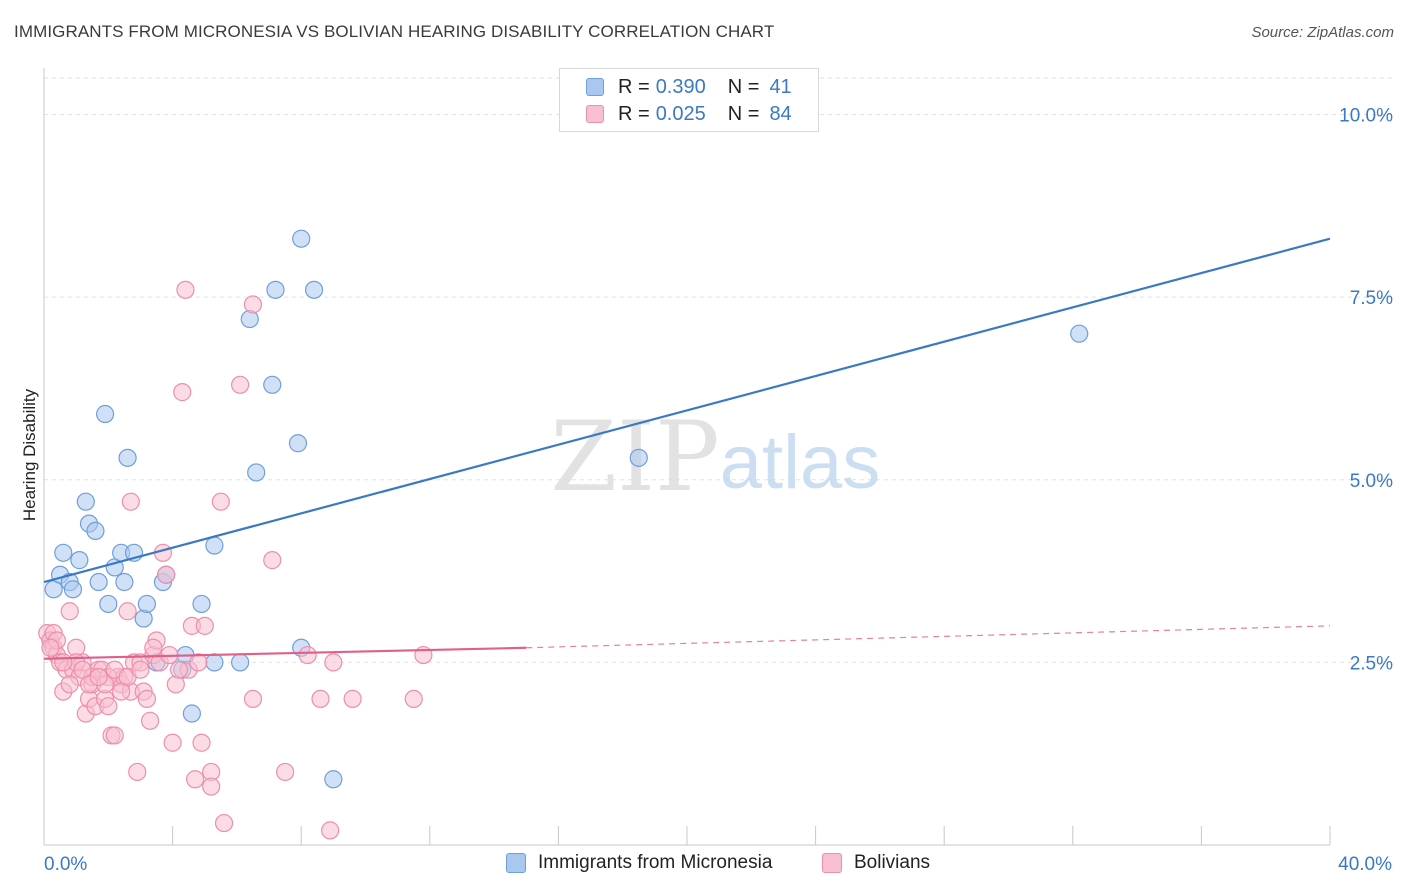 The width and height of the screenshot is (1406, 892). I want to click on series-legend-bolivians: Bolivians, so click(876, 863).